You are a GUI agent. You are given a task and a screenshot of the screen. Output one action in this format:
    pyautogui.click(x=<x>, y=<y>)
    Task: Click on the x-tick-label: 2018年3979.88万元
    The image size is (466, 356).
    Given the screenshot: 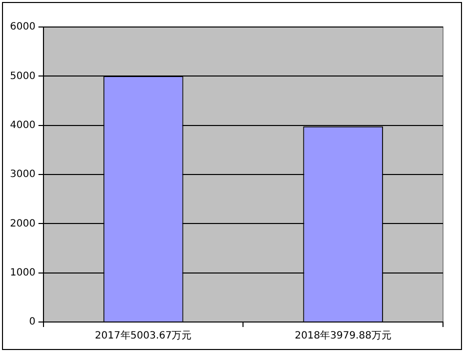 What is the action you would take?
    pyautogui.click(x=343, y=336)
    